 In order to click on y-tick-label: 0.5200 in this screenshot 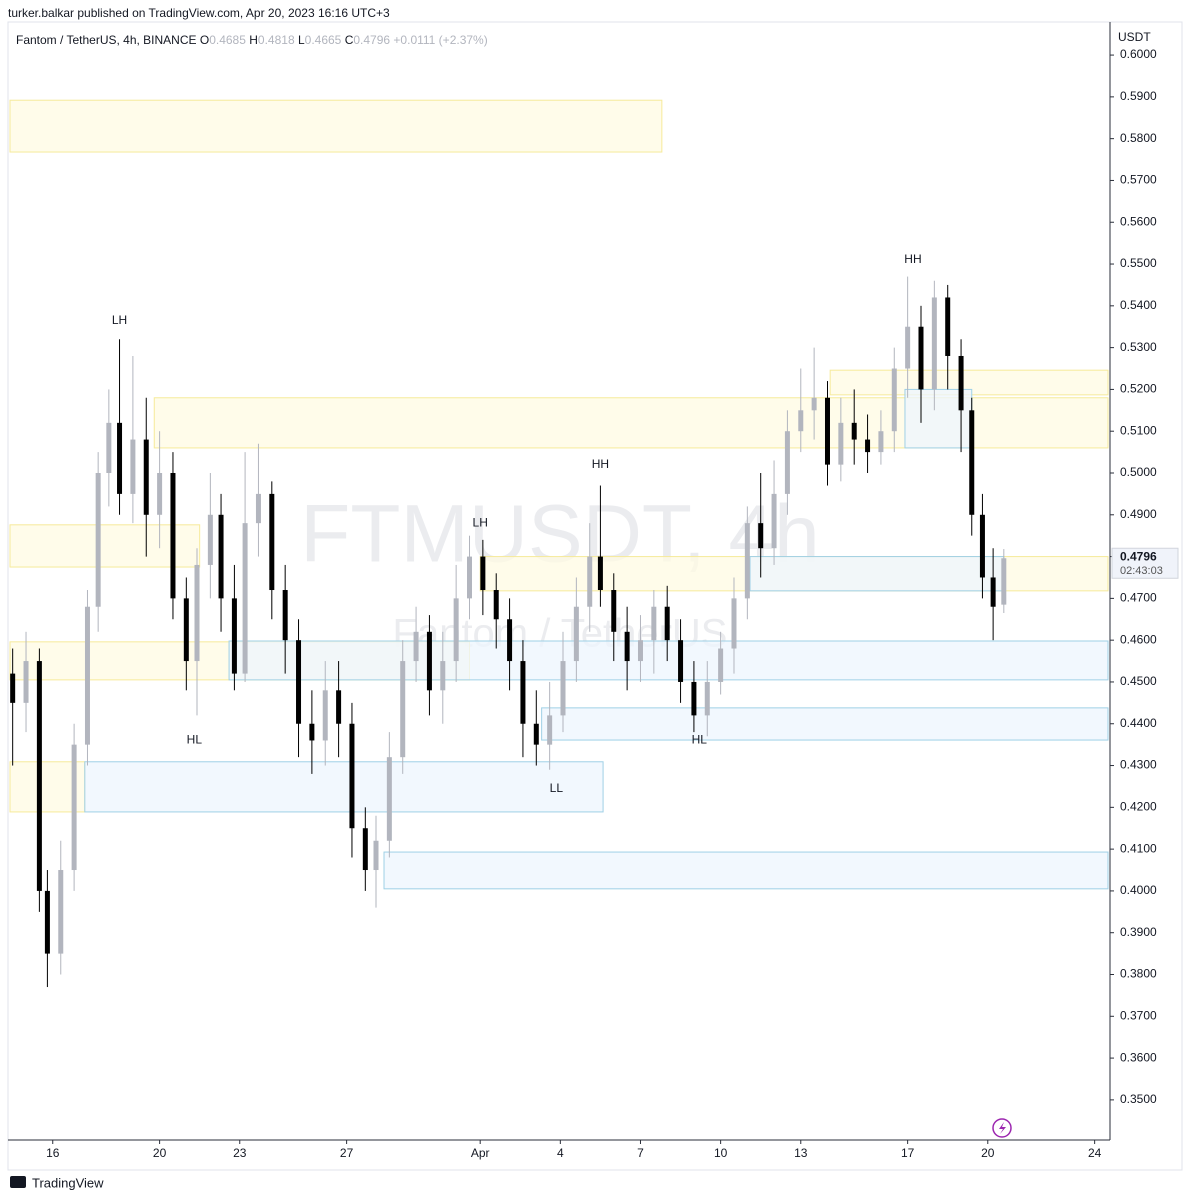, I will do `click(1138, 389)`.